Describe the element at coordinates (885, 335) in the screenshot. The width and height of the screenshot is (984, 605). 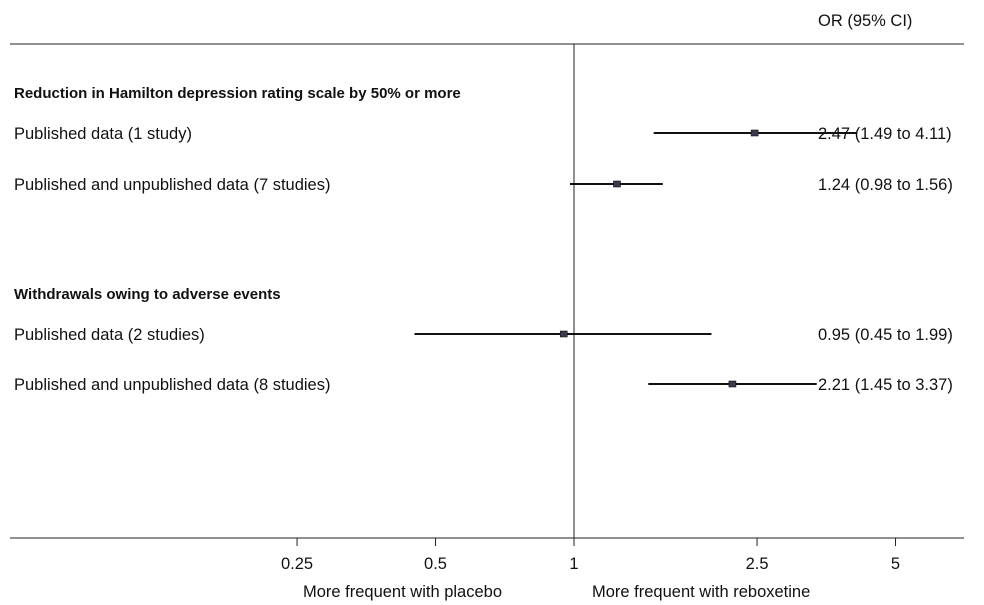
I see `or-ci-text: 0.95 (0.45 to 1.99)` at that location.